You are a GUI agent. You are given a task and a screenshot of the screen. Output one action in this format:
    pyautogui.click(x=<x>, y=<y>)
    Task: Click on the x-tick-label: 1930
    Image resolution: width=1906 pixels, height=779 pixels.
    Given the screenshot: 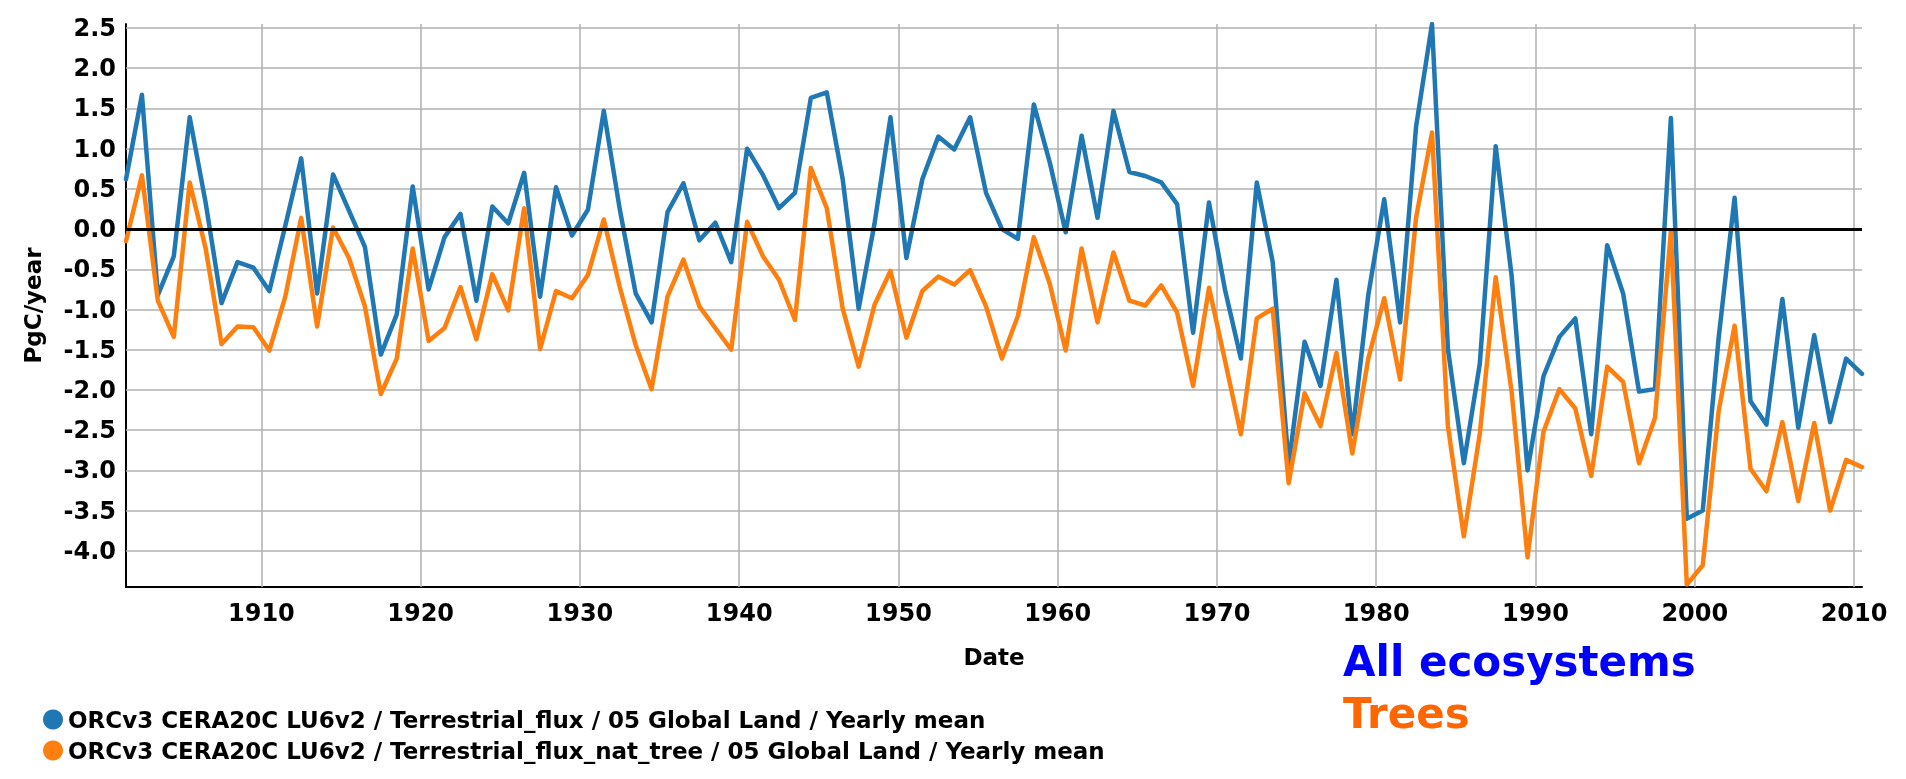 What is the action you would take?
    pyautogui.click(x=580, y=613)
    